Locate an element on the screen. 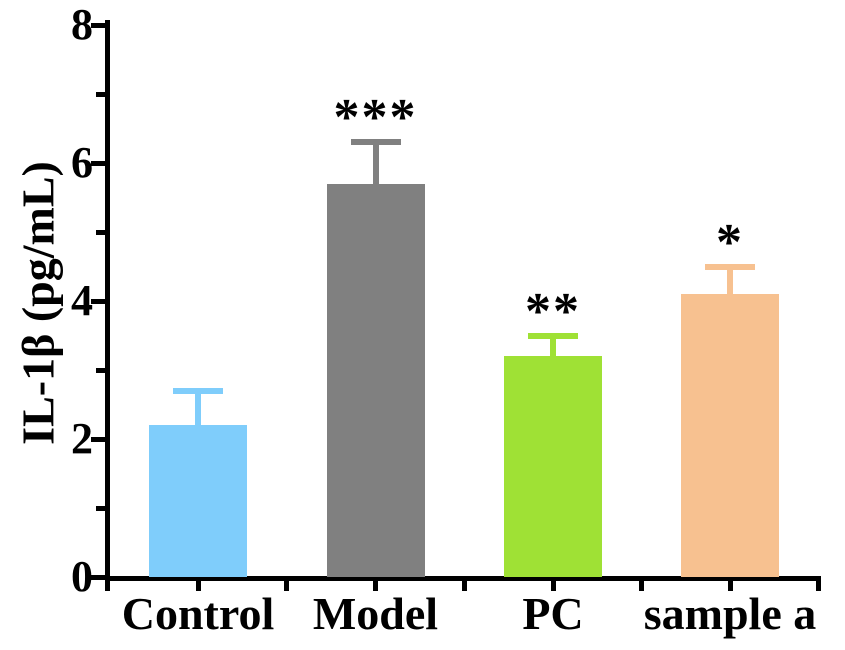 The image size is (845, 650). bar-pc is located at coordinates (553, 466).